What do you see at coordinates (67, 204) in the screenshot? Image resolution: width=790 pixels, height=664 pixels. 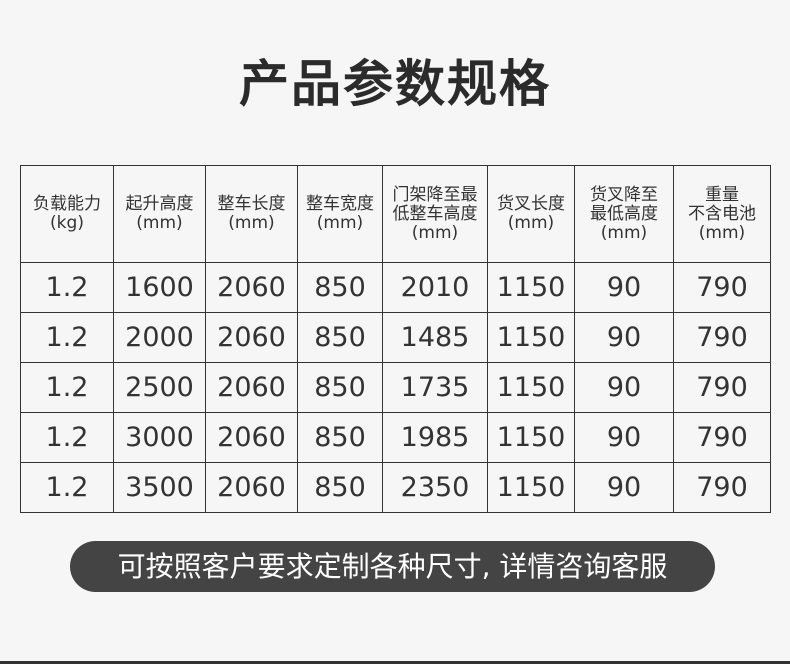 I see `header-line: 负载能力` at bounding box center [67, 204].